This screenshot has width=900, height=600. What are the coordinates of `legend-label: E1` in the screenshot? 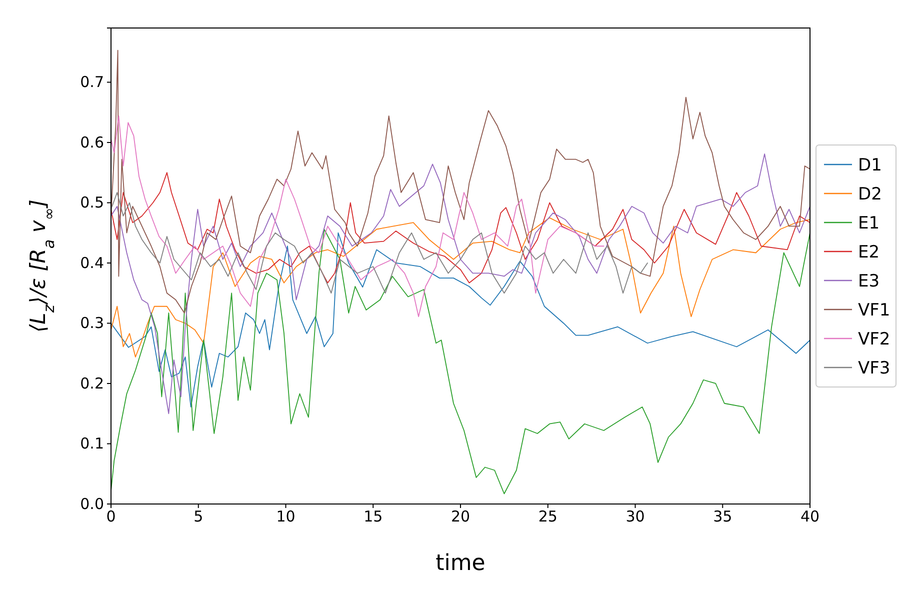 It's located at (869, 223).